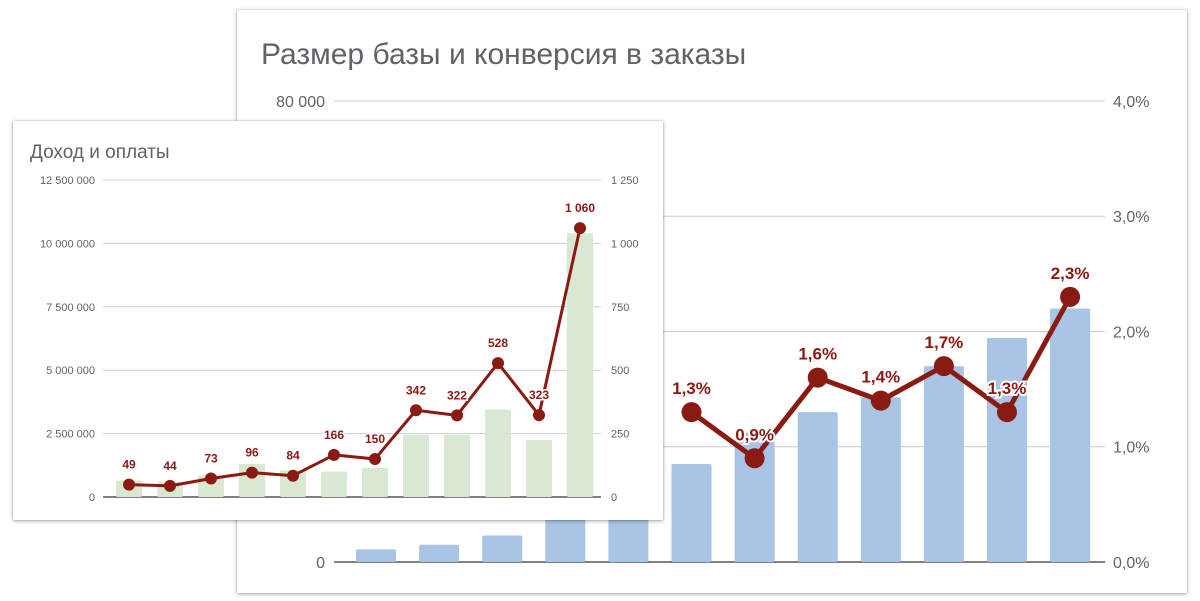  Describe the element at coordinates (334, 435) in the screenshot. I see `data-label: 166` at that location.